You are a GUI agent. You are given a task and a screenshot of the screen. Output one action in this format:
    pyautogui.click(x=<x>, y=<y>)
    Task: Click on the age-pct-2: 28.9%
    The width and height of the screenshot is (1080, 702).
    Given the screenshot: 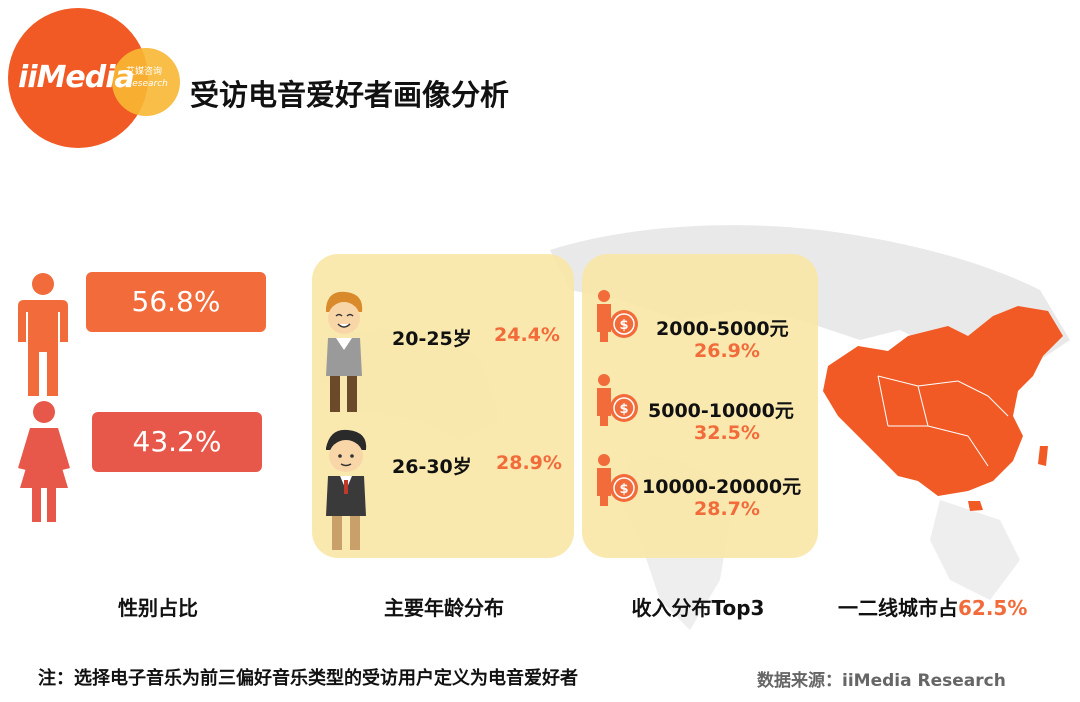 What is the action you would take?
    pyautogui.click(x=529, y=463)
    